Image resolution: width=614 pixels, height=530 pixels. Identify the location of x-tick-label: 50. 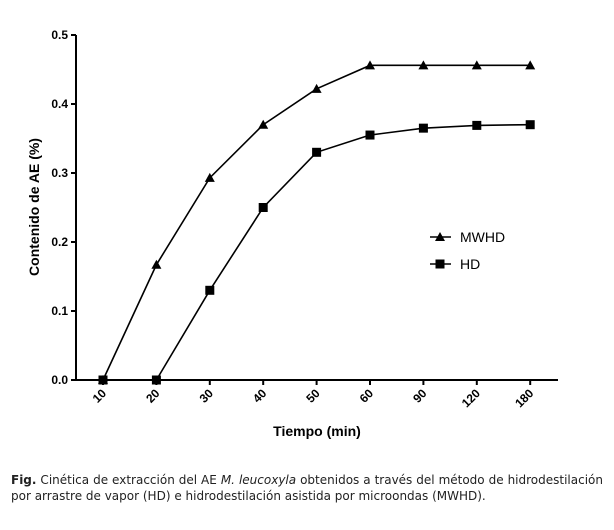
(313, 396).